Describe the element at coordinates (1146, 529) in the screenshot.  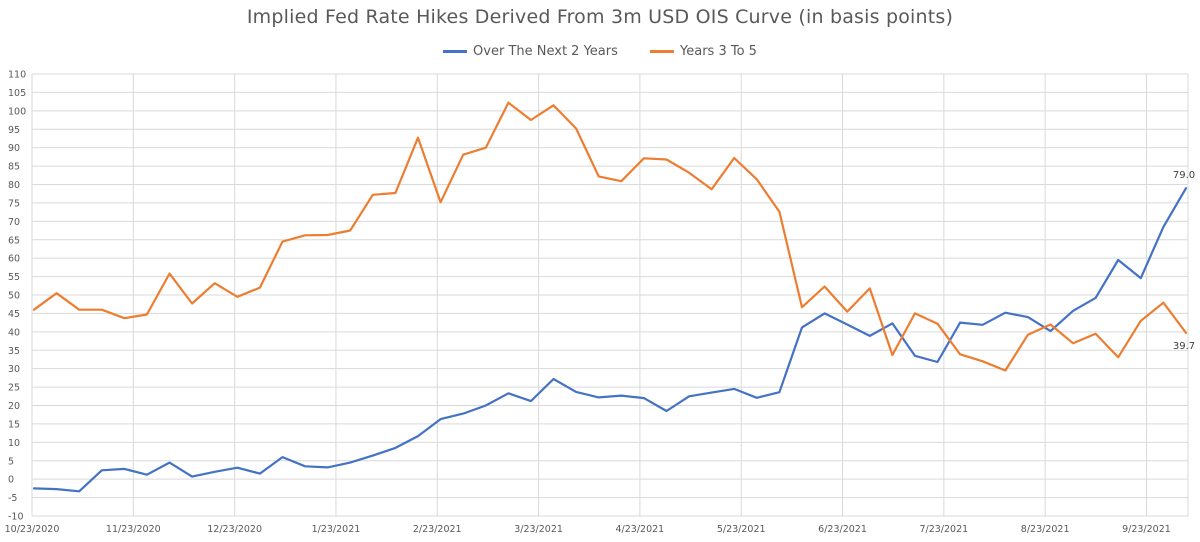
I see `x-tick-label: 9/23/2021` at that location.